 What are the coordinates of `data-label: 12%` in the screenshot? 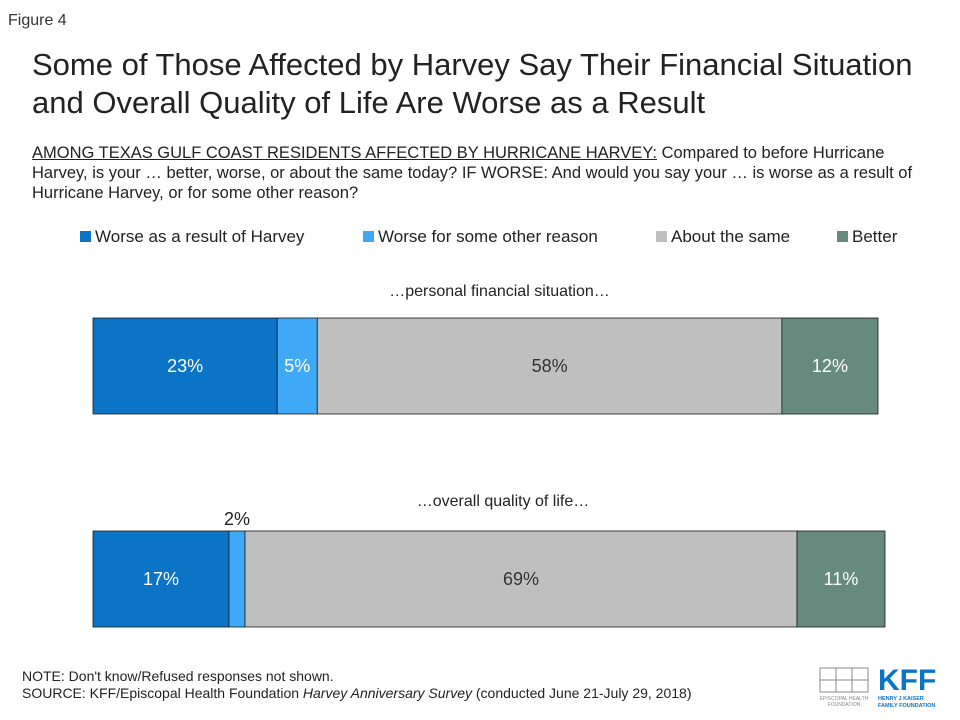 It's located at (830, 366).